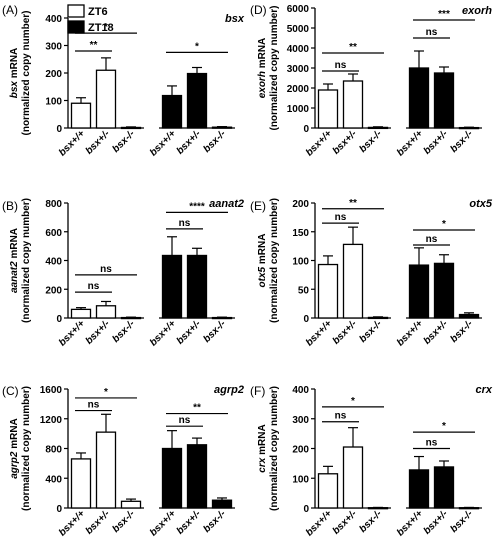  Describe the element at coordinates (53, 233) in the screenshot. I see `y-tick-label: 600` at that location.